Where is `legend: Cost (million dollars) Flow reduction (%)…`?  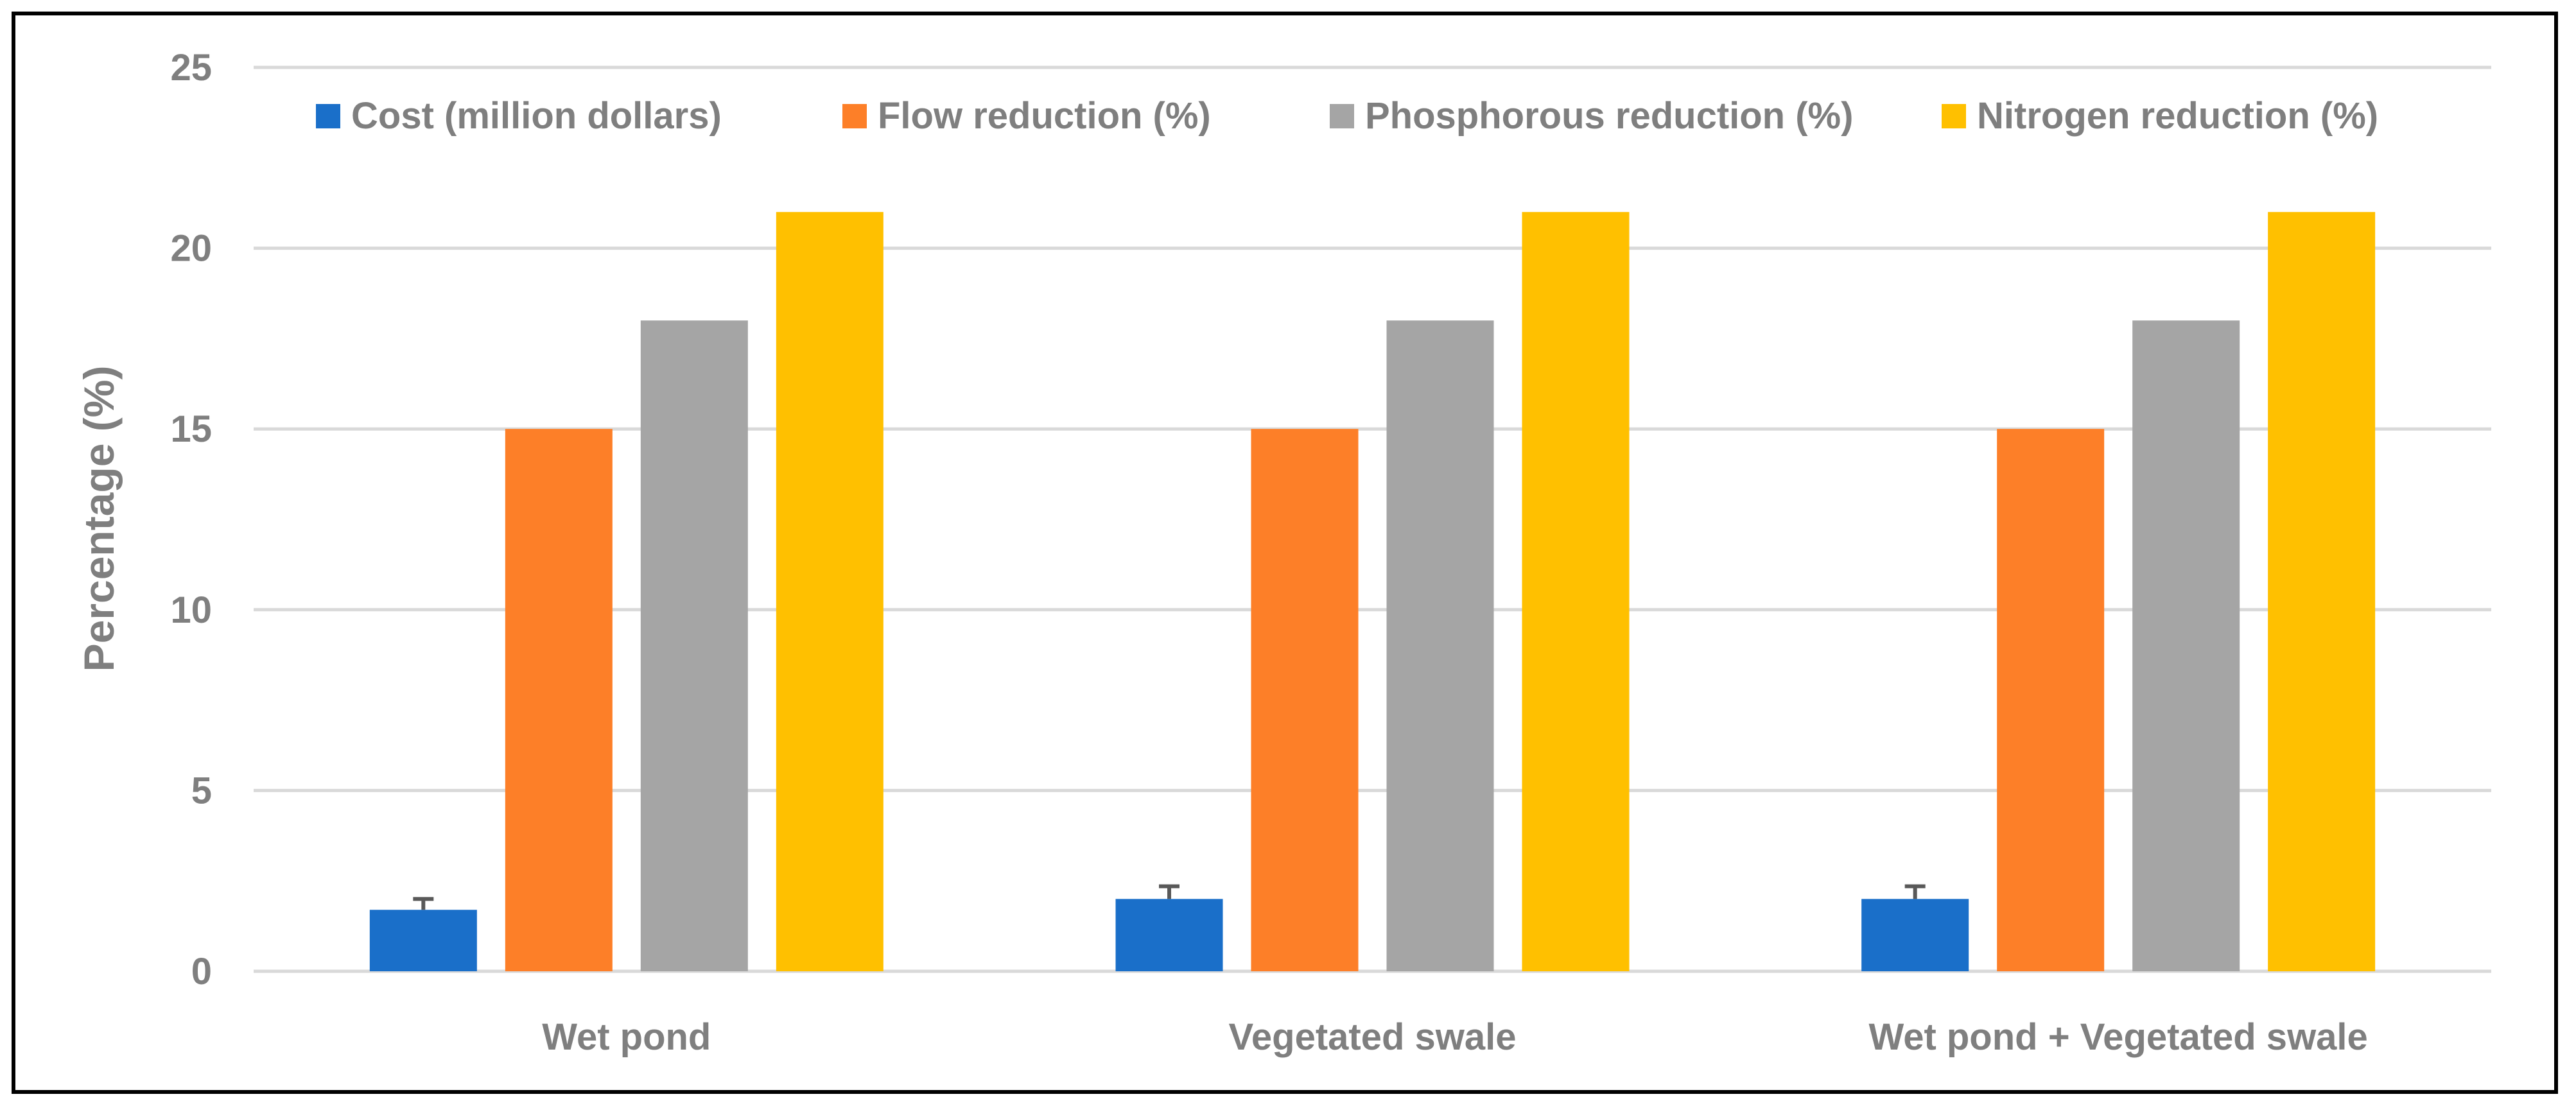 legend: Cost (million dollars) Flow reduction (%)… is located at coordinates (1347, 116).